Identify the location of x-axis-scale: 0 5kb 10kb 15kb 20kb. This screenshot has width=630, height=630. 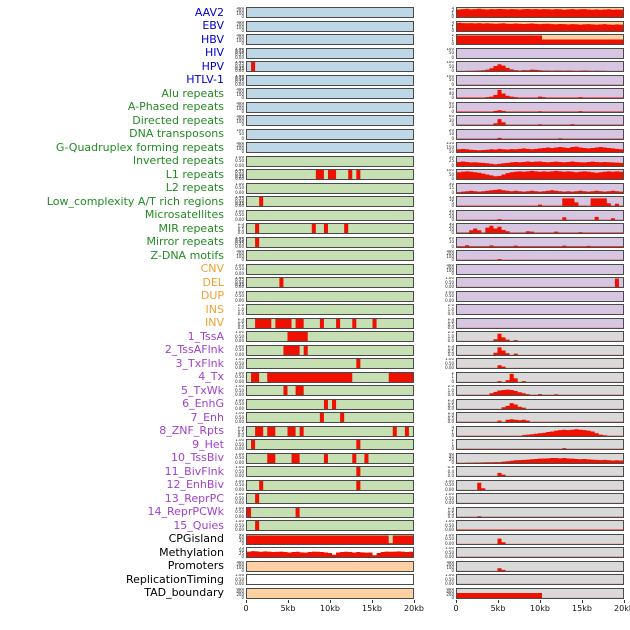
(333, 609).